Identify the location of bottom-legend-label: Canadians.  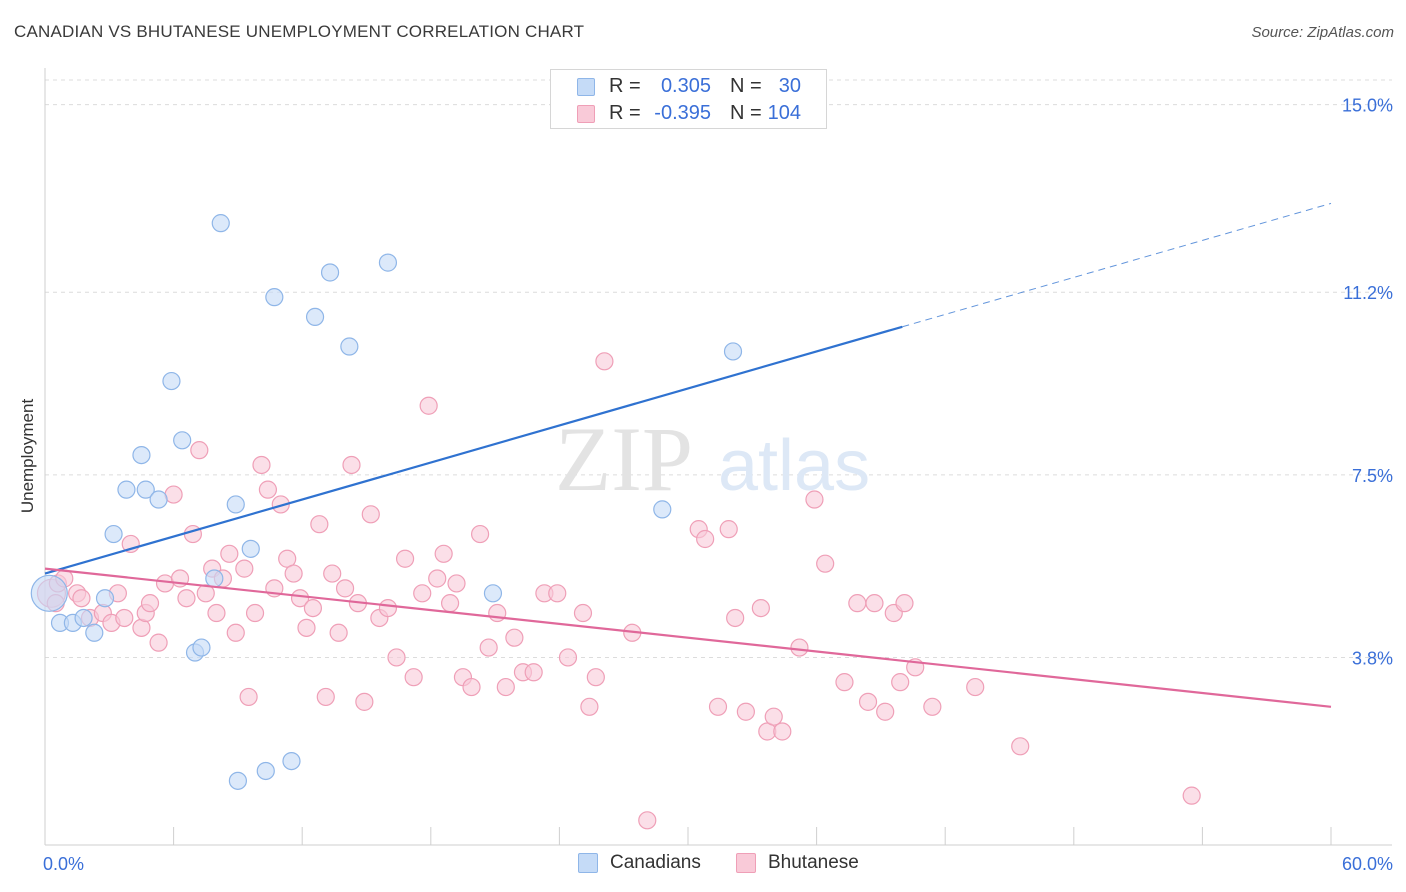
(655, 862).